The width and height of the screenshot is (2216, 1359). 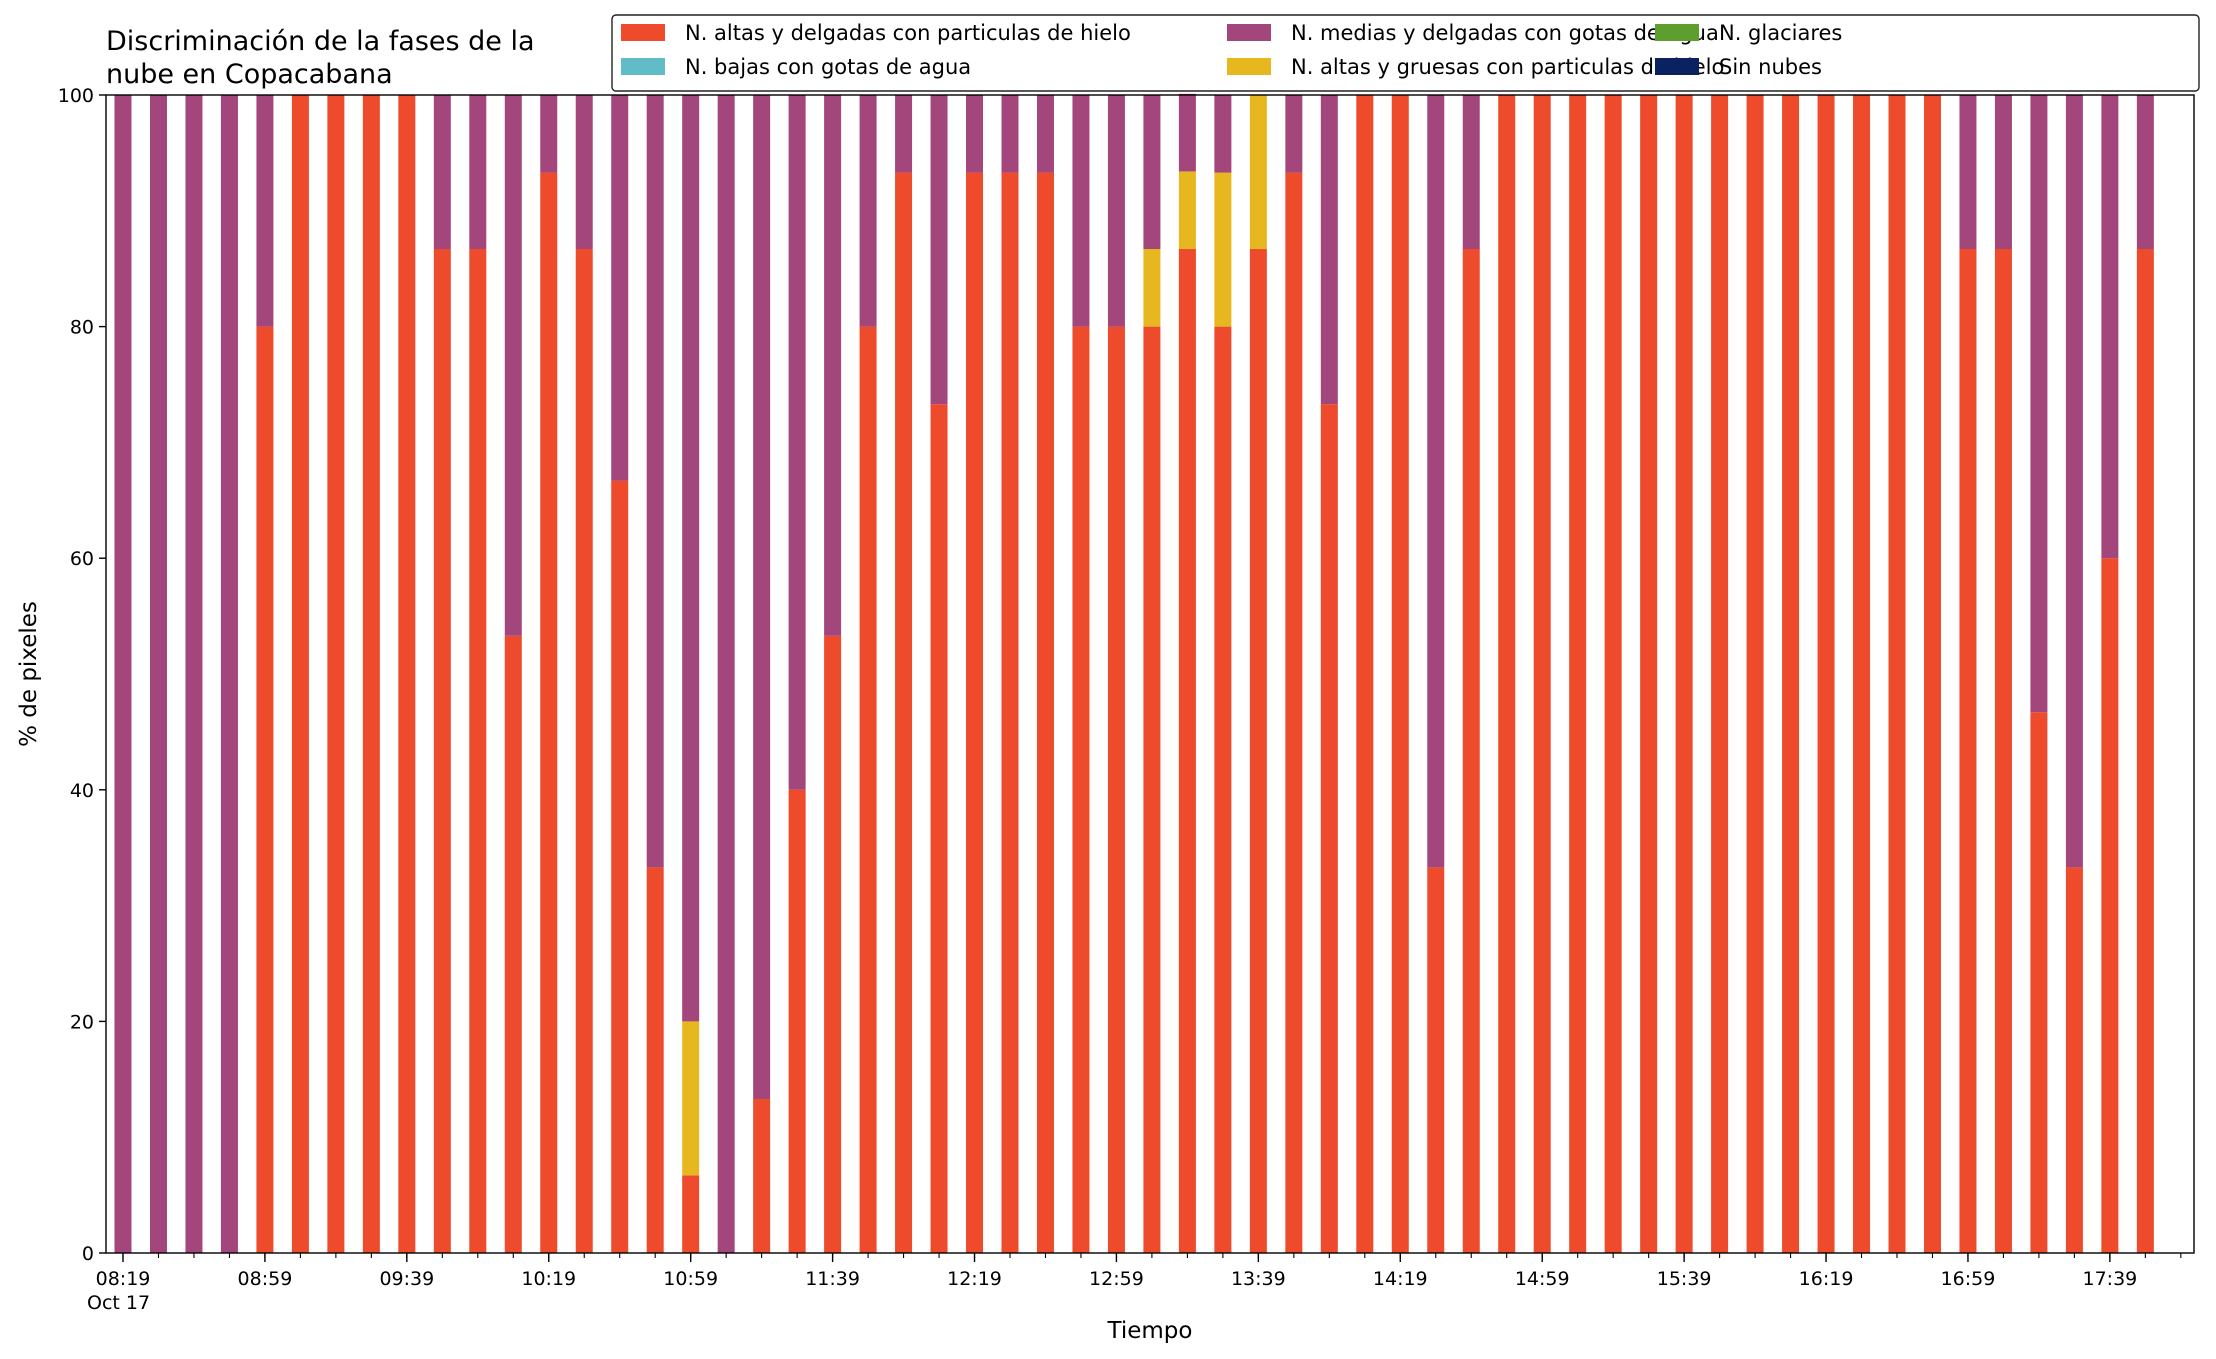 What do you see at coordinates (1150, 1331) in the screenshot?
I see `x-axis-label: Tiempo` at bounding box center [1150, 1331].